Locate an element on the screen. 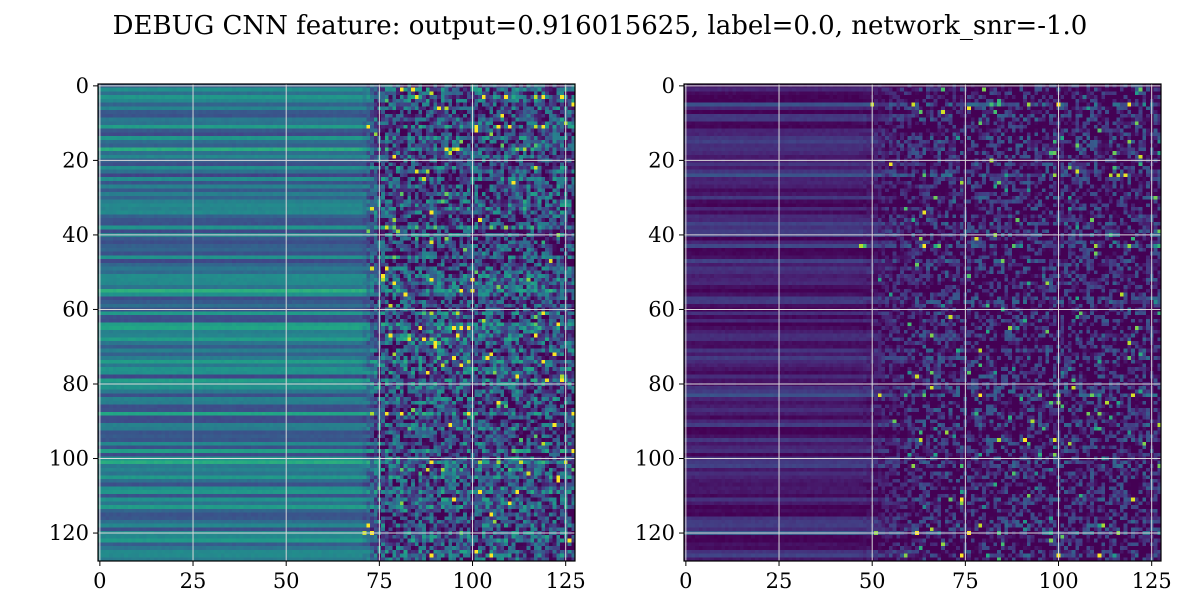 This screenshot has width=1200, height=600. right-x-ticks: 0 25 50 75 100 125 is located at coordinates (925, 577).